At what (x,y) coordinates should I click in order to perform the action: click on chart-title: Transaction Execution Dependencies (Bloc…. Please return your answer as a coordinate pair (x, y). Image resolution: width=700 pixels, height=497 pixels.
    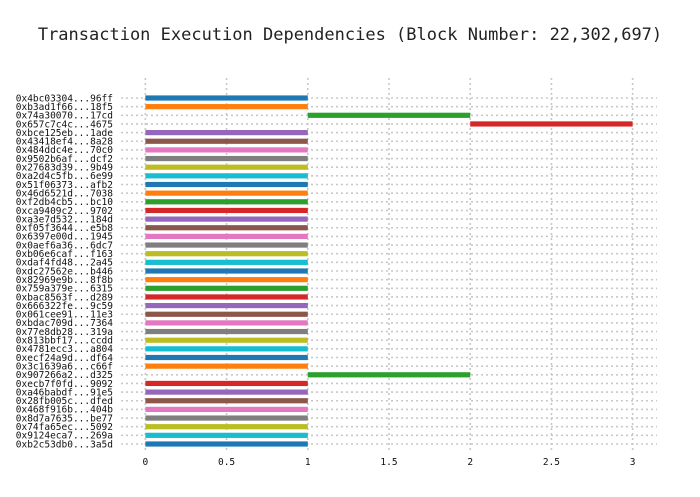
    Looking at the image, I should click on (350, 35).